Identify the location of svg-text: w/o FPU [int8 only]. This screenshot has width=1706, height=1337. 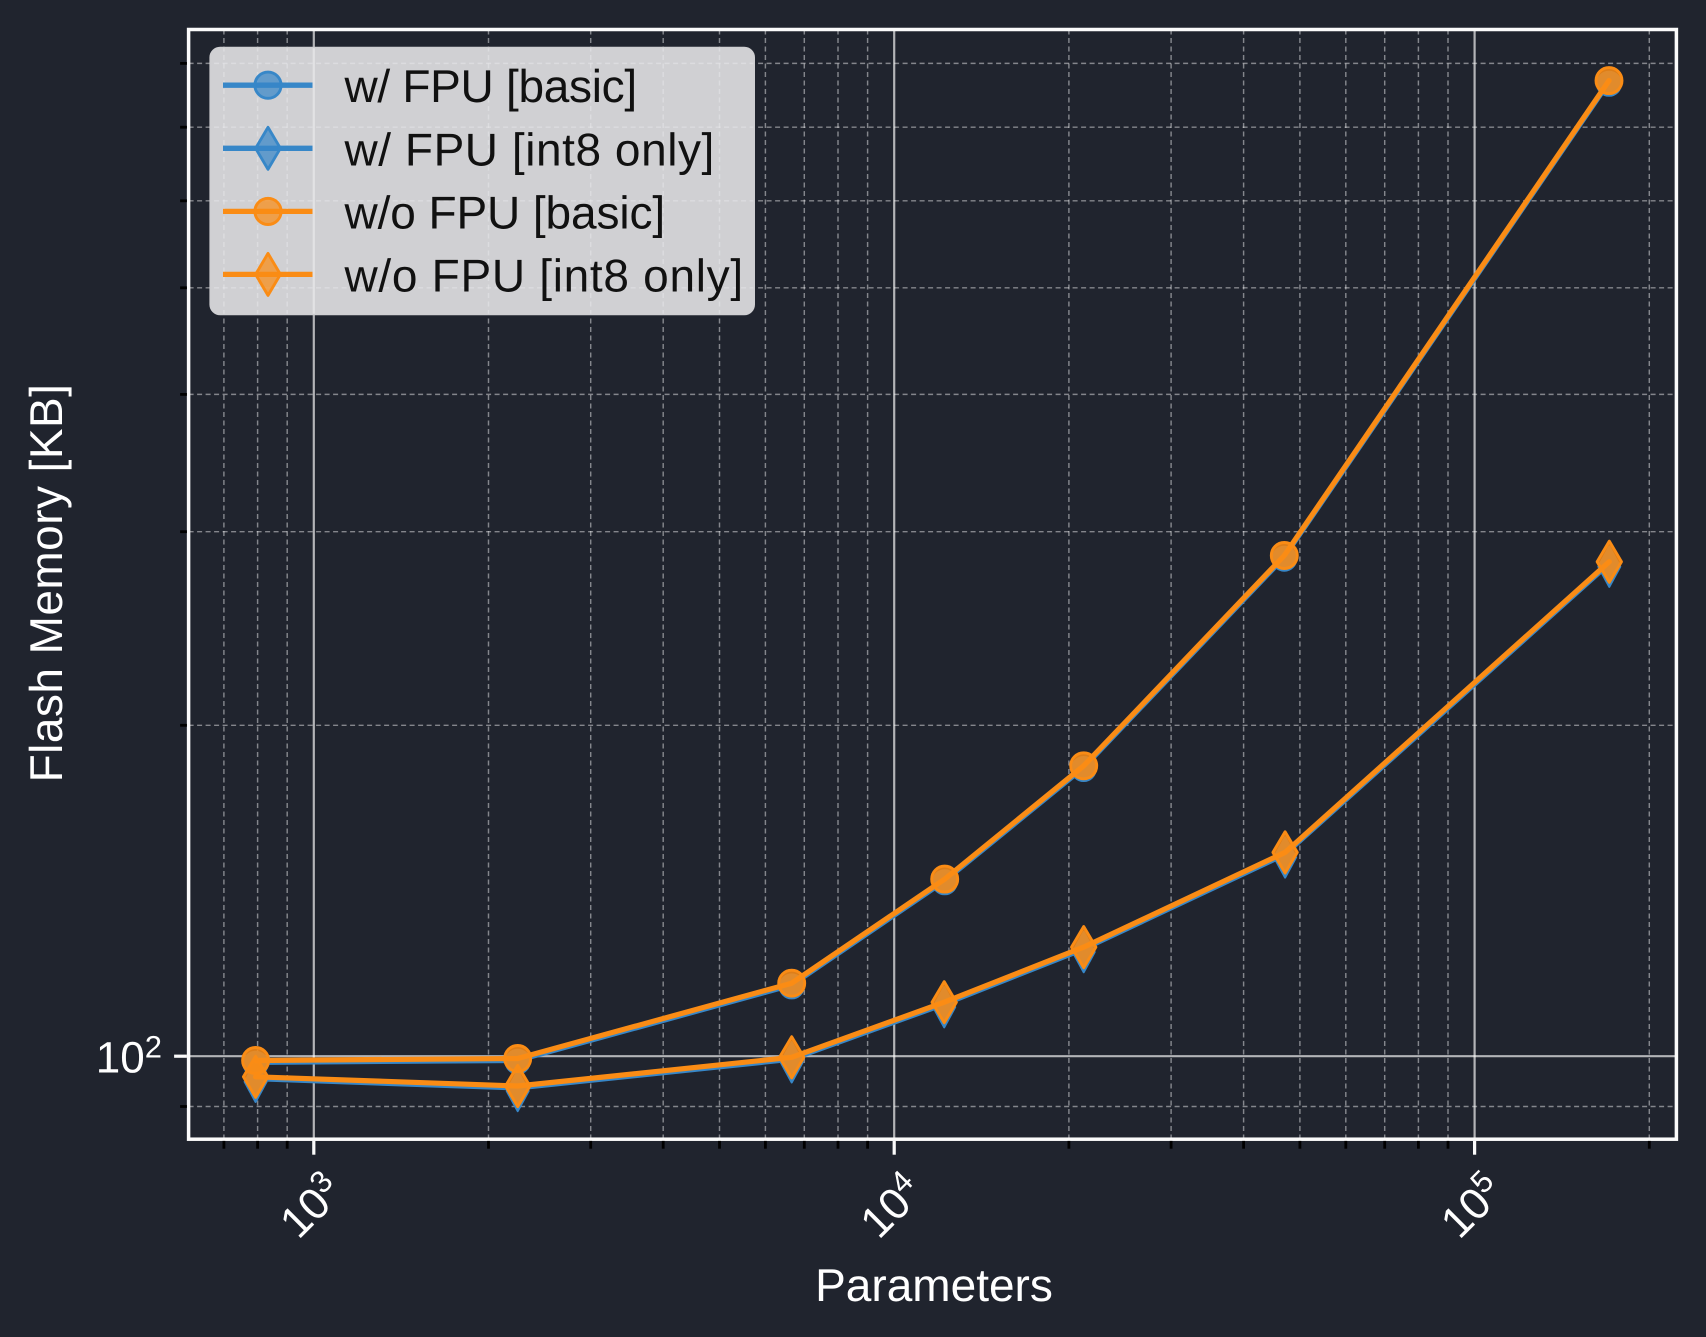
(544, 275).